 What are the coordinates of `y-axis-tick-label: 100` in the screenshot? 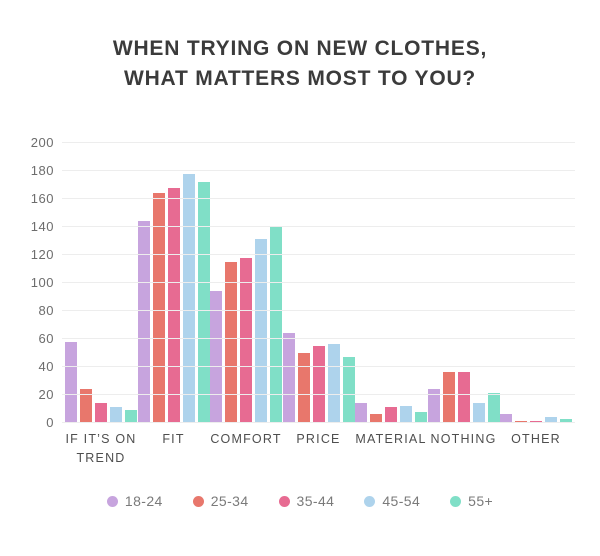 It's located at (42, 282).